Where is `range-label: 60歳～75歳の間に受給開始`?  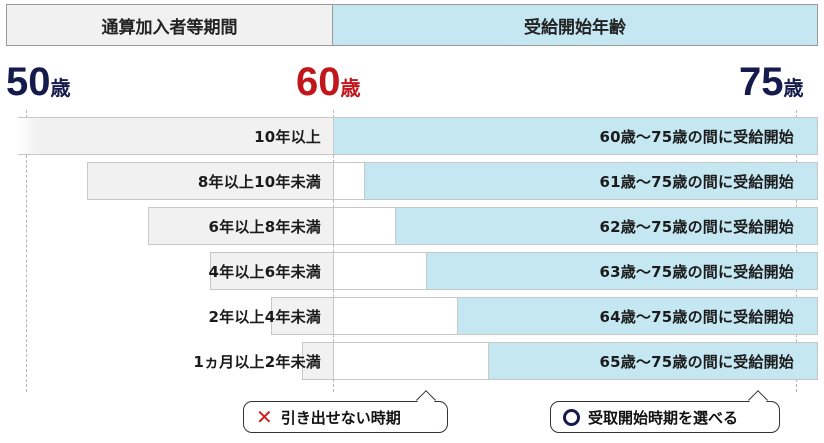
range-label: 60歳～75歳の間に受給開始 is located at coordinates (696, 136).